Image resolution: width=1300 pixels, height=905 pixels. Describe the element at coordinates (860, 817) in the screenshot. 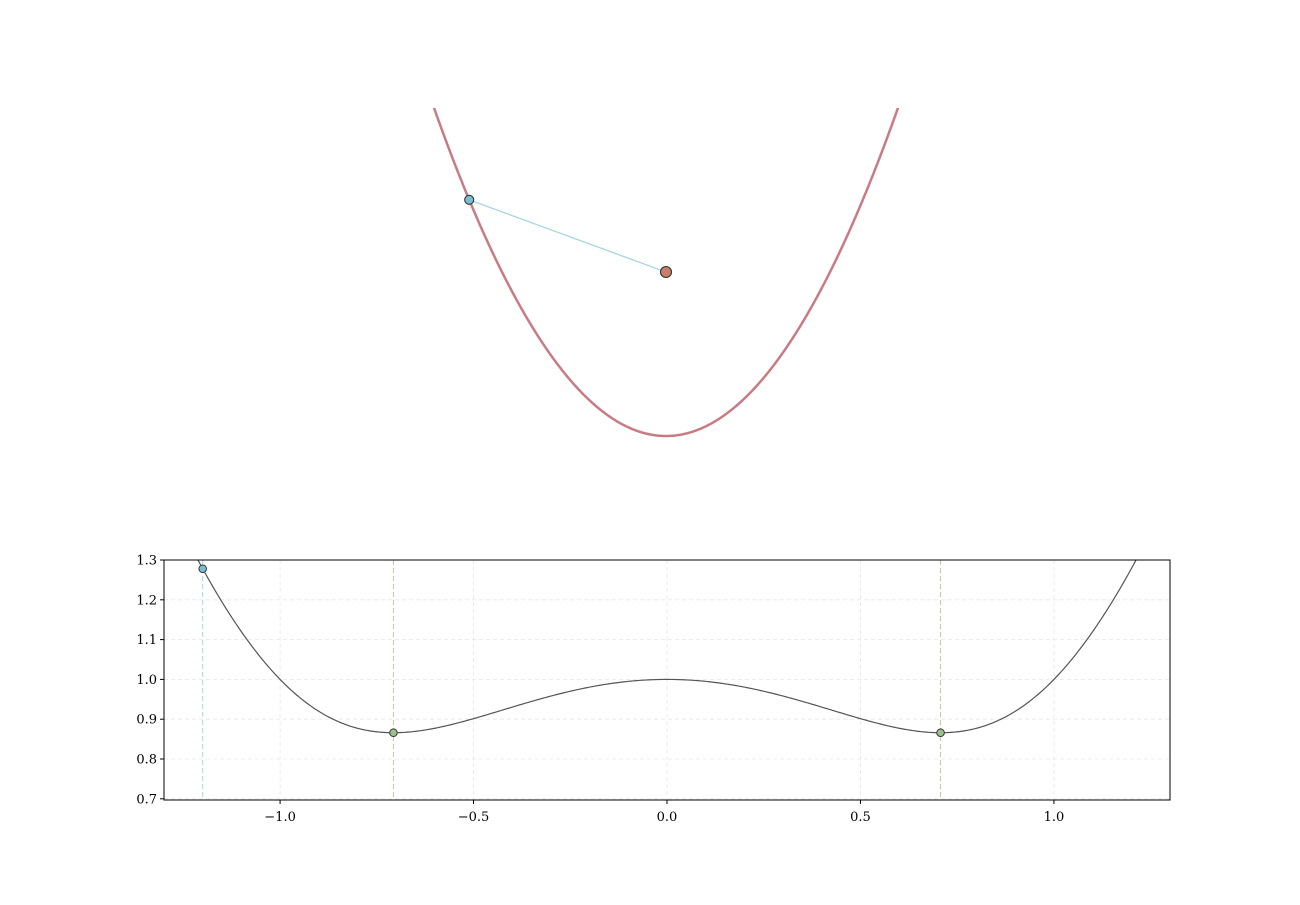

I see `x-tick-label: 0.5` at that location.